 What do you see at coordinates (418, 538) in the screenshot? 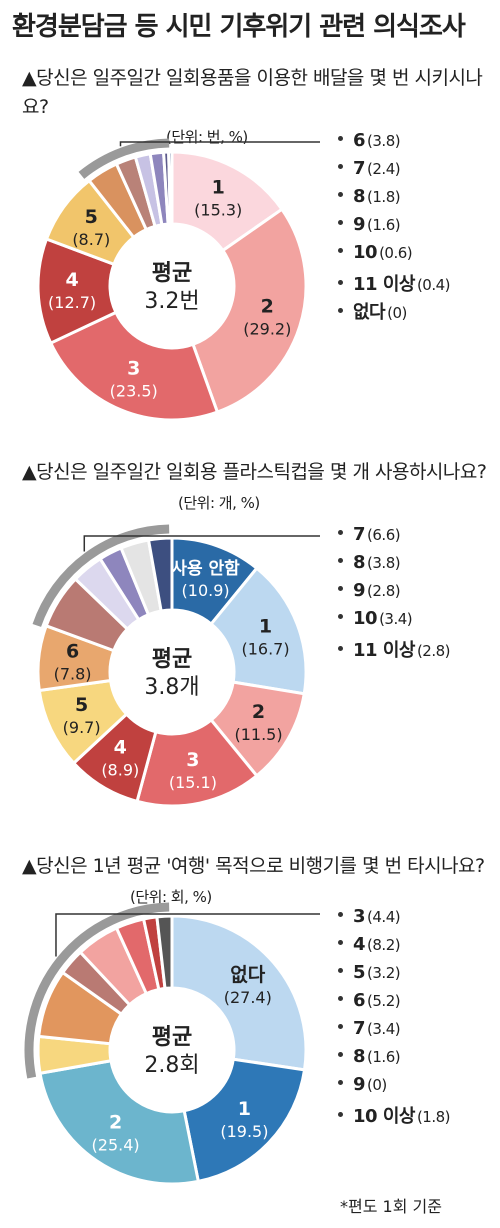
I see `legend-item: 7 (6.6)` at bounding box center [418, 538].